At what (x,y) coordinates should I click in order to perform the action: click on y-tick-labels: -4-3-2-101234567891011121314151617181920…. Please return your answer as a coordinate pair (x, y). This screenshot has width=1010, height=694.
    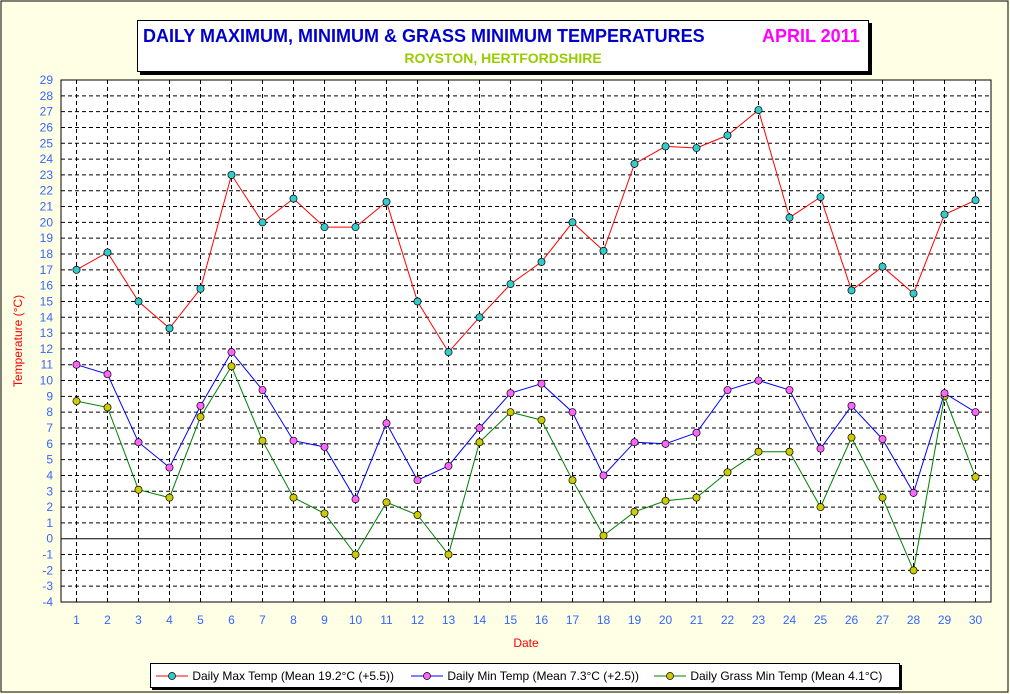
    Looking at the image, I should click on (47, 341).